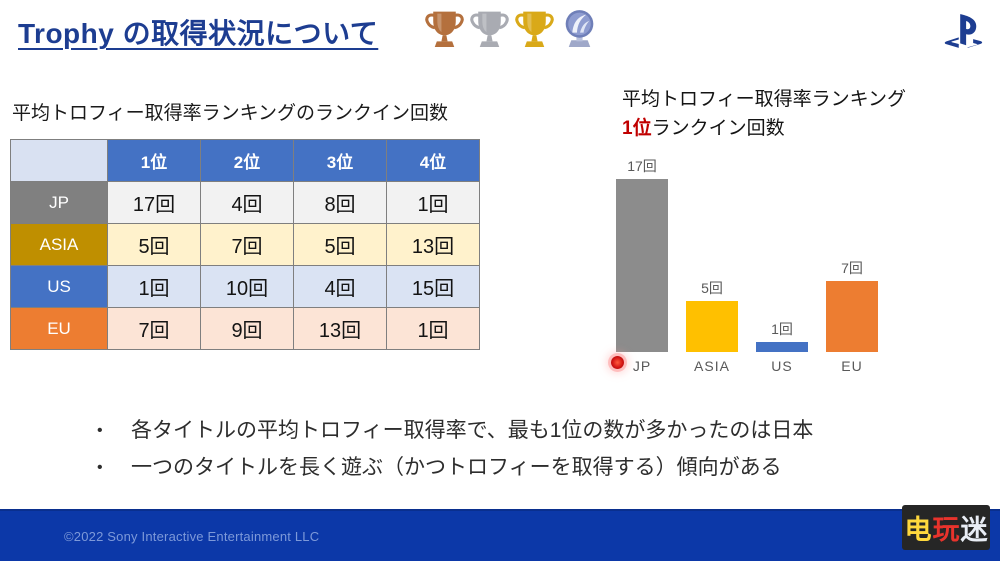  What do you see at coordinates (534, 29) in the screenshot?
I see `gold-trophy-icon` at bounding box center [534, 29].